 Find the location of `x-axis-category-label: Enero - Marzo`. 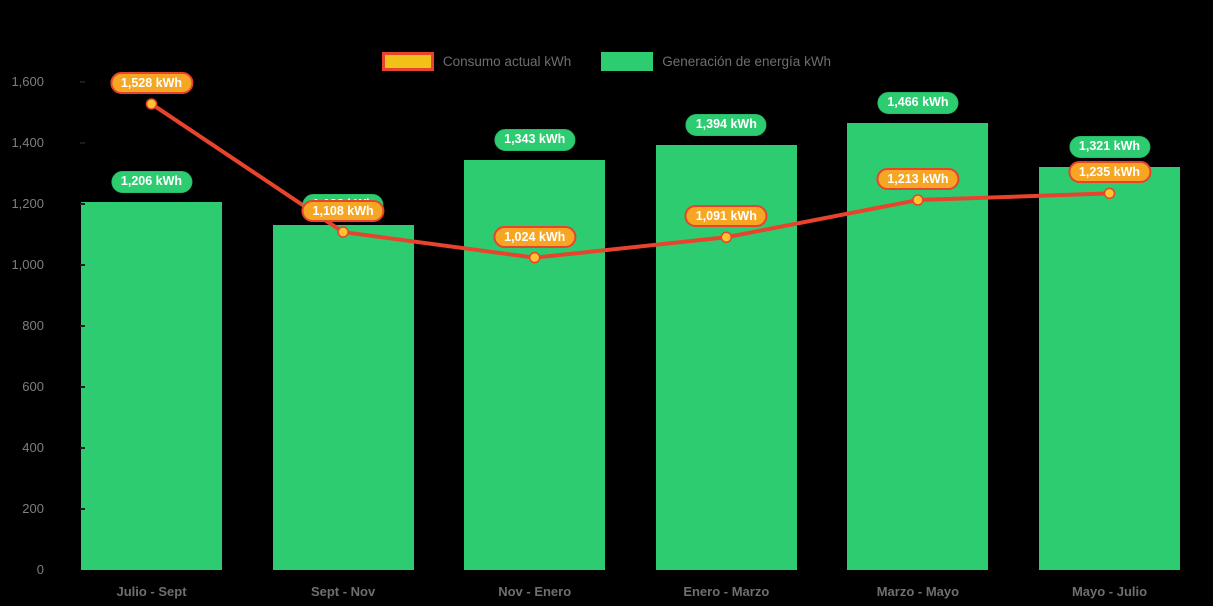

x-axis-category-label: Enero - Marzo is located at coordinates (726, 591).